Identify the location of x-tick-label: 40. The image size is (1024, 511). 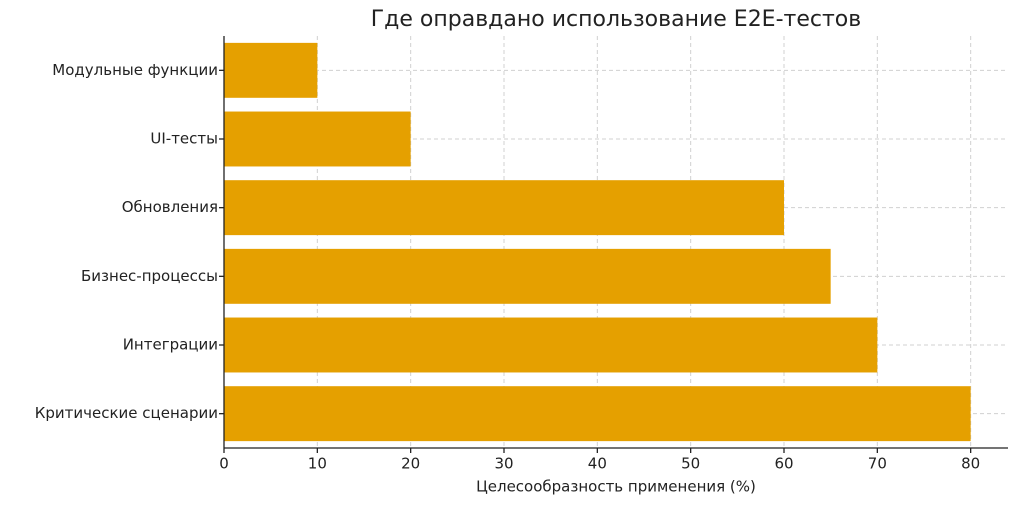
(597, 464).